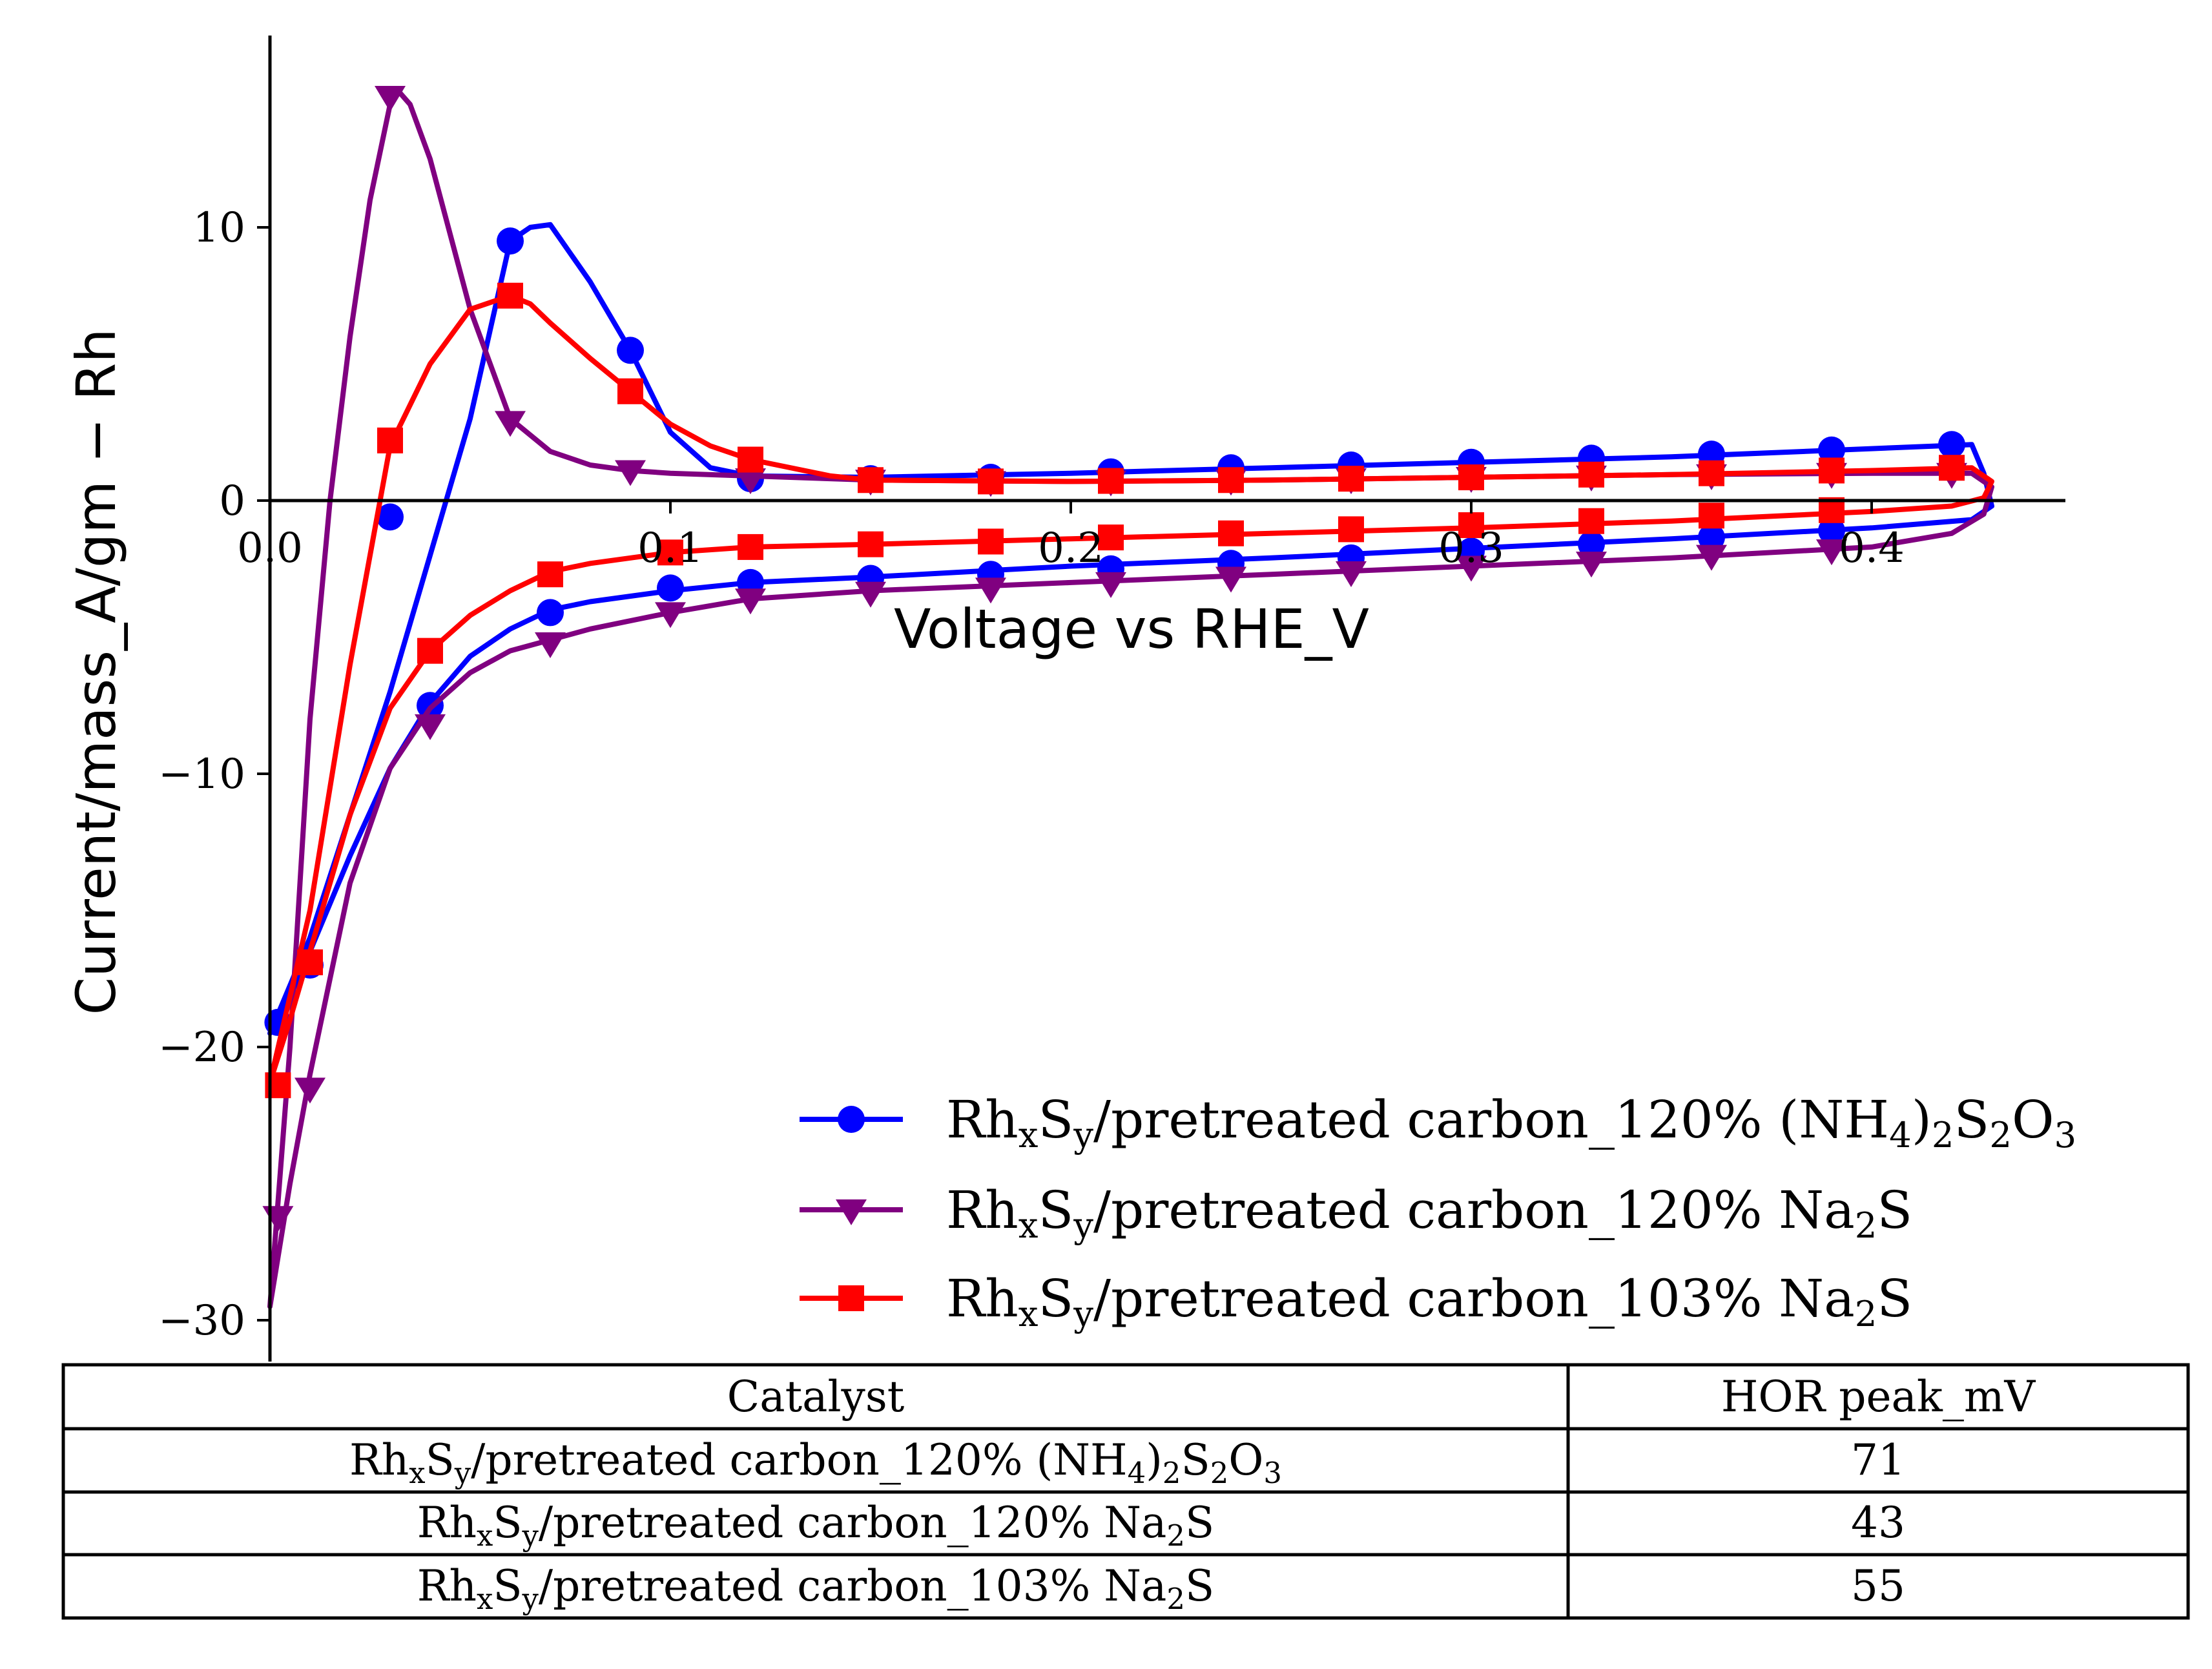 This screenshot has width=2212, height=1669. I want to click on y-tick-label: −20, so click(201, 1048).